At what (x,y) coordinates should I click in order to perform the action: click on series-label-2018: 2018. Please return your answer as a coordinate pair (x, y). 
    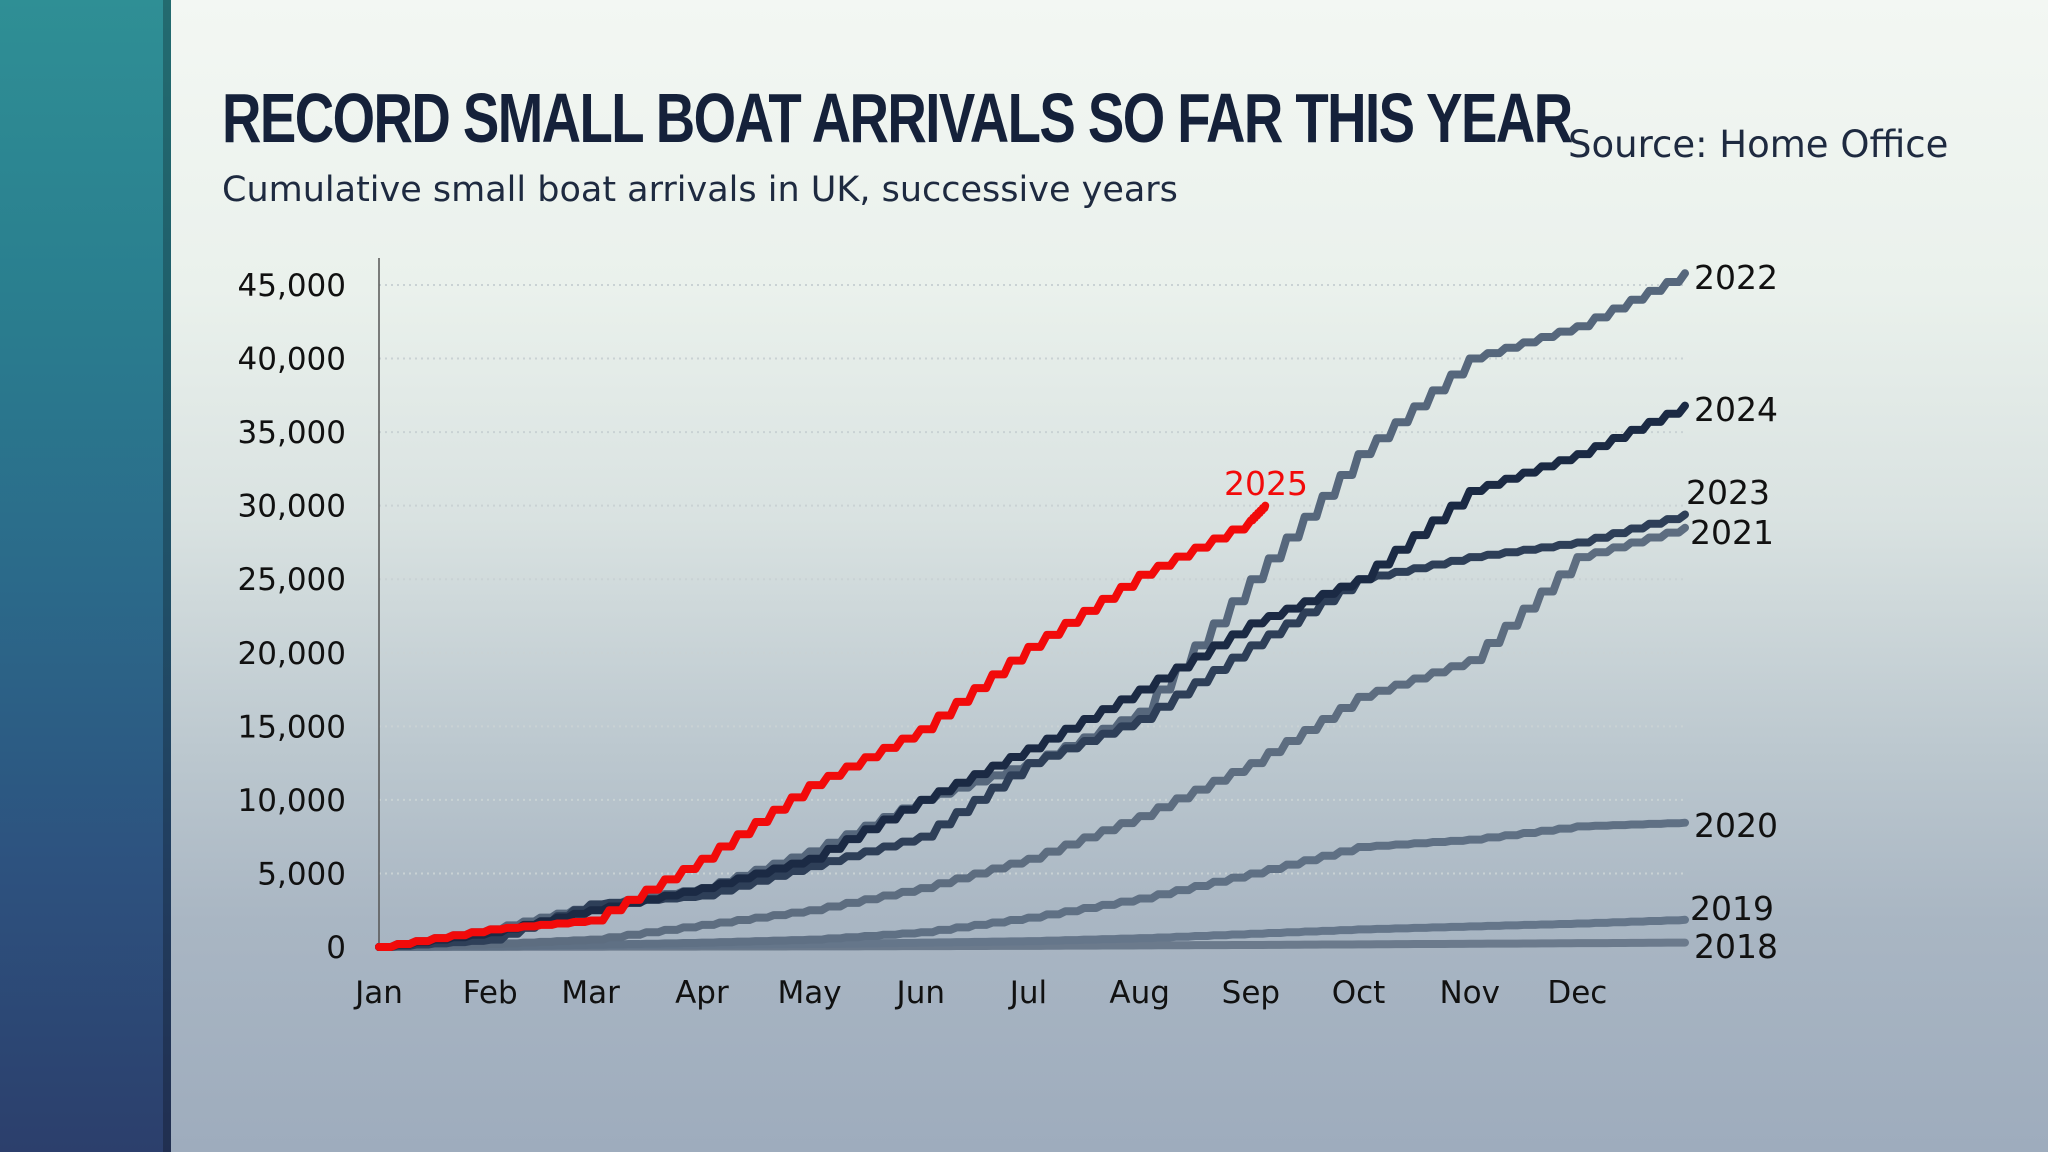
    Looking at the image, I should click on (1736, 946).